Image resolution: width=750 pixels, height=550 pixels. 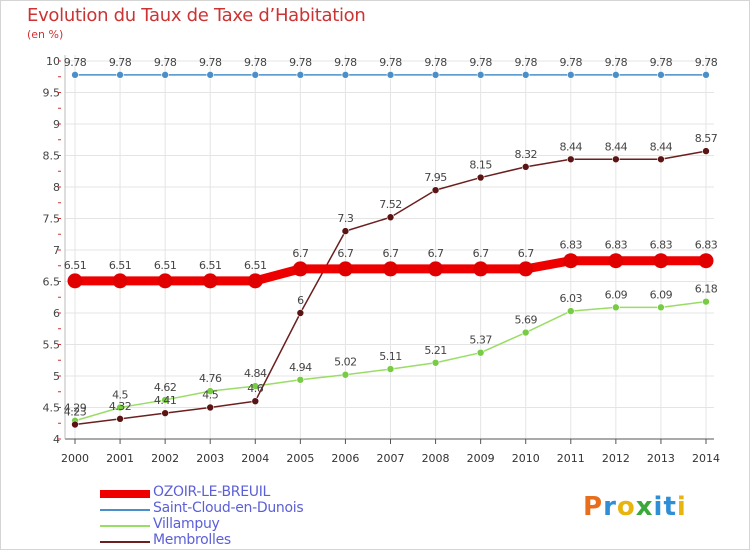 I want to click on data-label: 4.29, so click(x=75, y=408).